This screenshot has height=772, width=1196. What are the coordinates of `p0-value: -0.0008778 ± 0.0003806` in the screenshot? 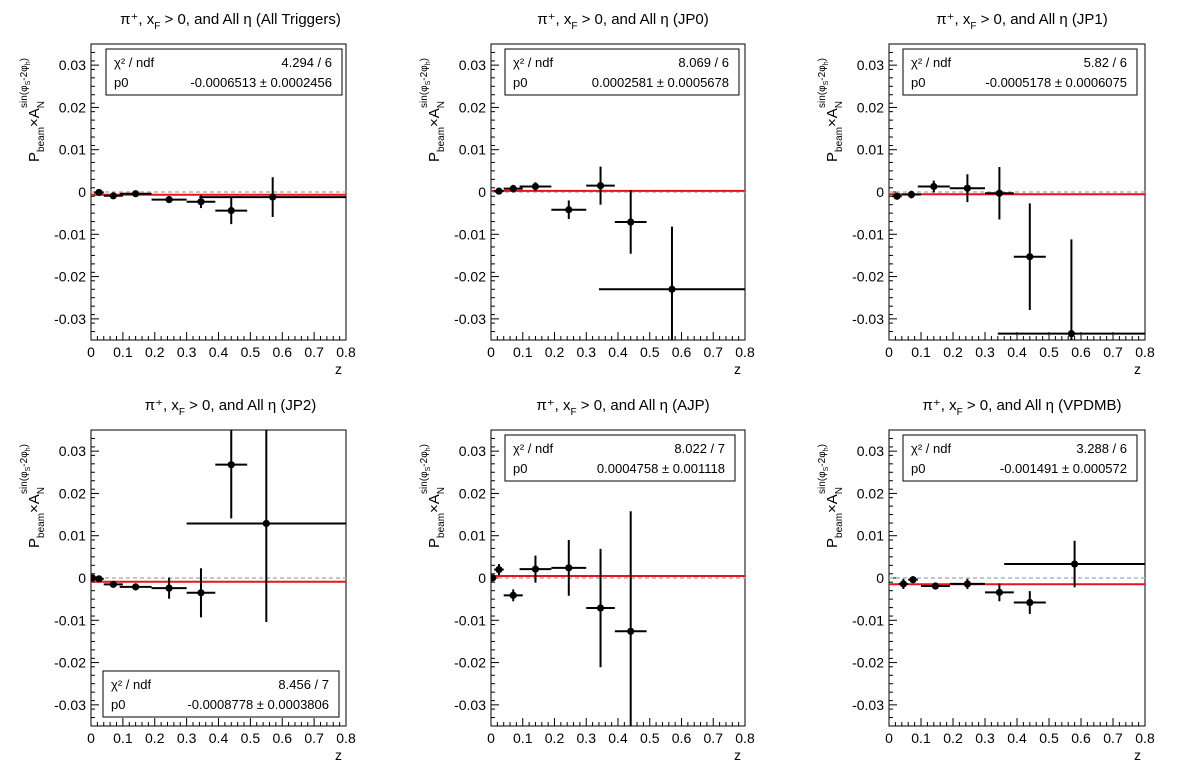 It's located at (258, 704).